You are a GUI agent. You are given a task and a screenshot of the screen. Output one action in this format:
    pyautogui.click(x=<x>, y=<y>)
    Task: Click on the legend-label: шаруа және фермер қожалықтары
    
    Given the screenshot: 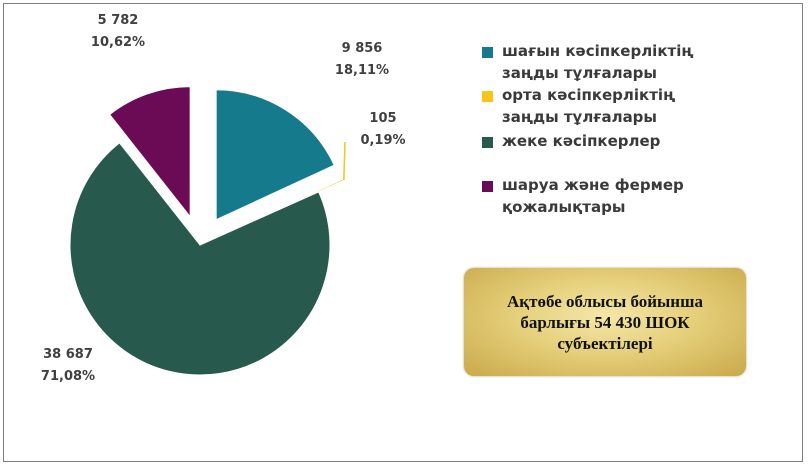 What is the action you would take?
    pyautogui.click(x=593, y=196)
    